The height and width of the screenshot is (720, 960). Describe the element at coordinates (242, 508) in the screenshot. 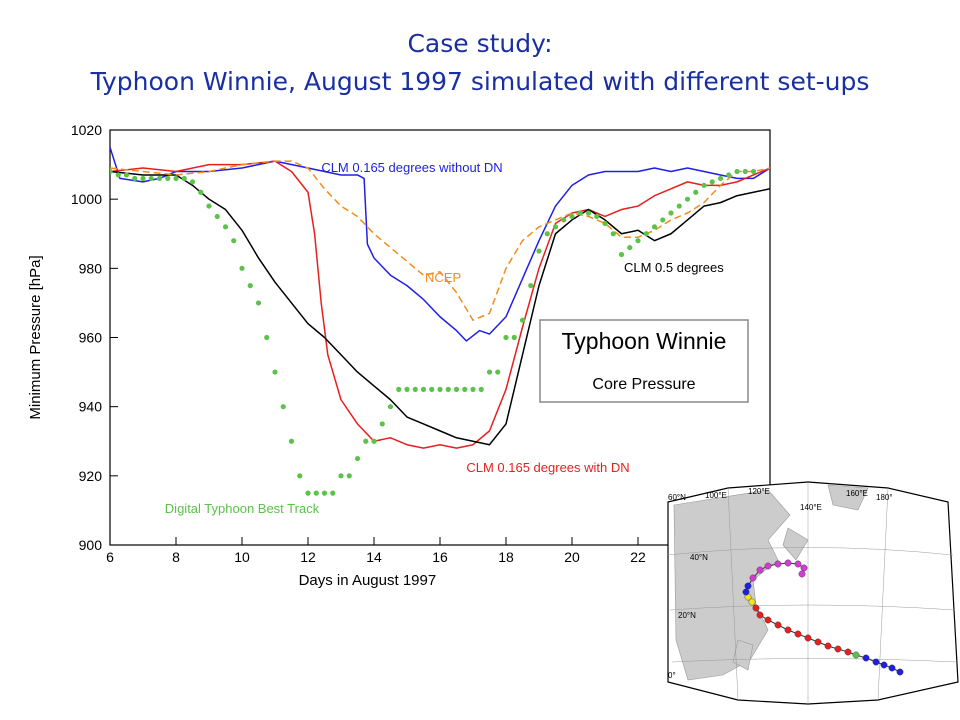

I see `label-best-track: Digital Typhoon Best Track` at that location.